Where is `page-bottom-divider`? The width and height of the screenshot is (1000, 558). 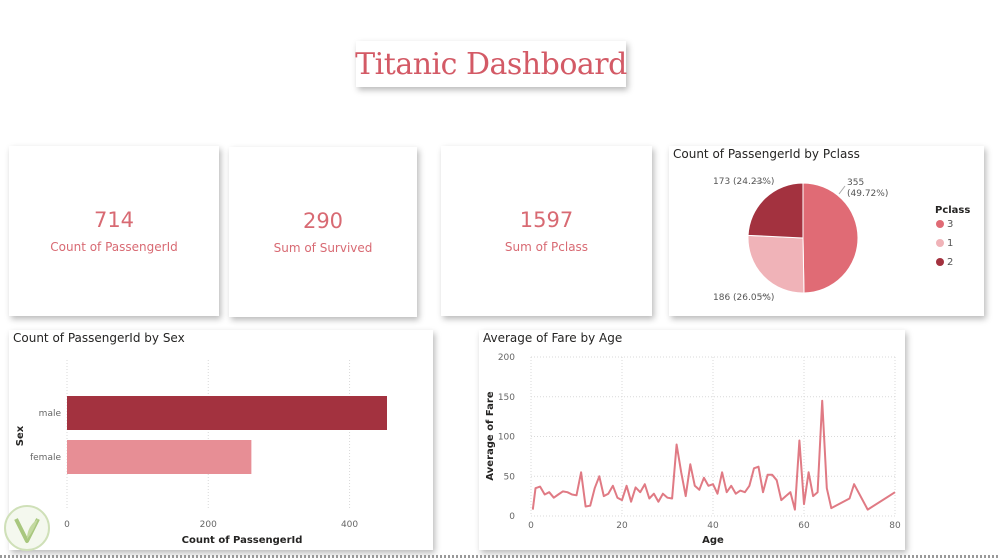 page-bottom-divider is located at coordinates (500, 556).